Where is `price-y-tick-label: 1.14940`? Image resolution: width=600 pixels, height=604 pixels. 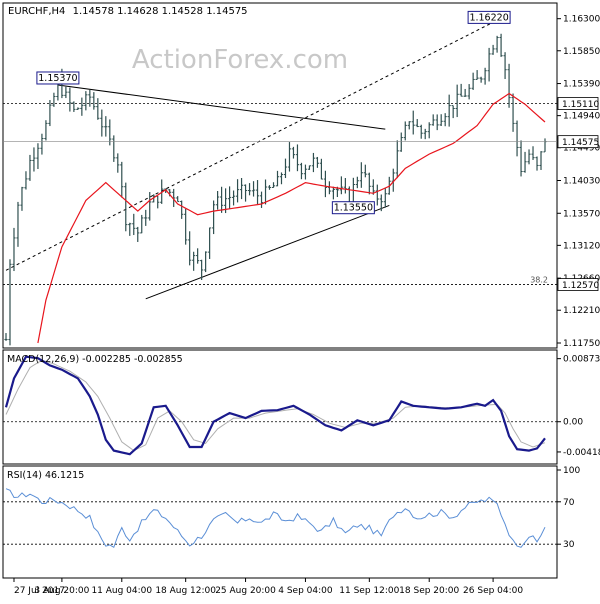 price-y-tick-label: 1.14940 is located at coordinates (581, 117).